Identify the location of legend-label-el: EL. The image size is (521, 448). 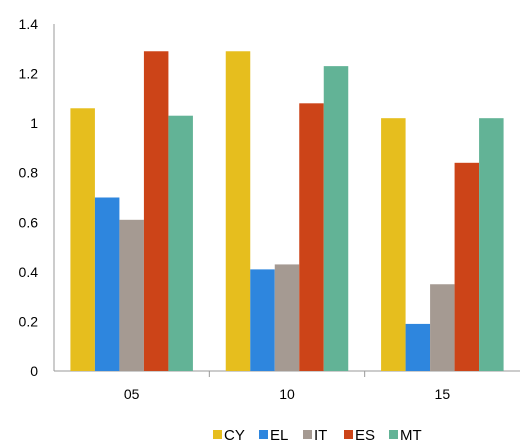
(279, 435).